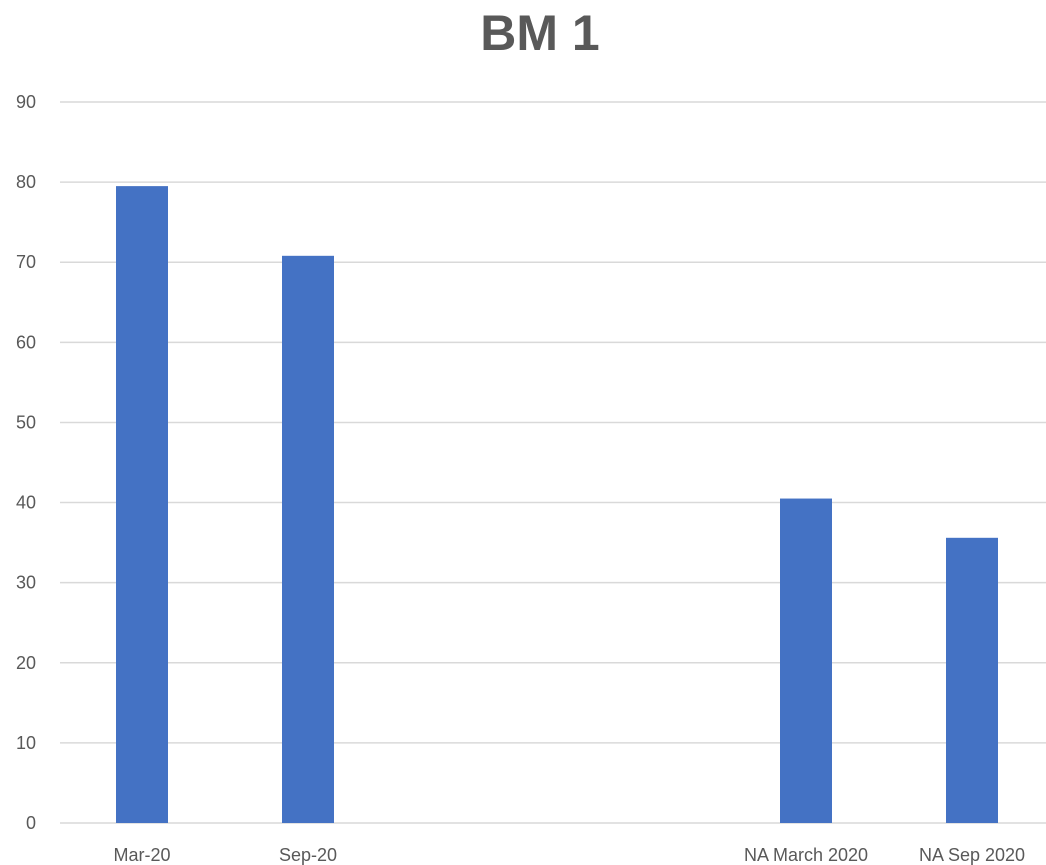 This screenshot has height=865, width=1046. I want to click on y-tick-label: 70, so click(26, 262).